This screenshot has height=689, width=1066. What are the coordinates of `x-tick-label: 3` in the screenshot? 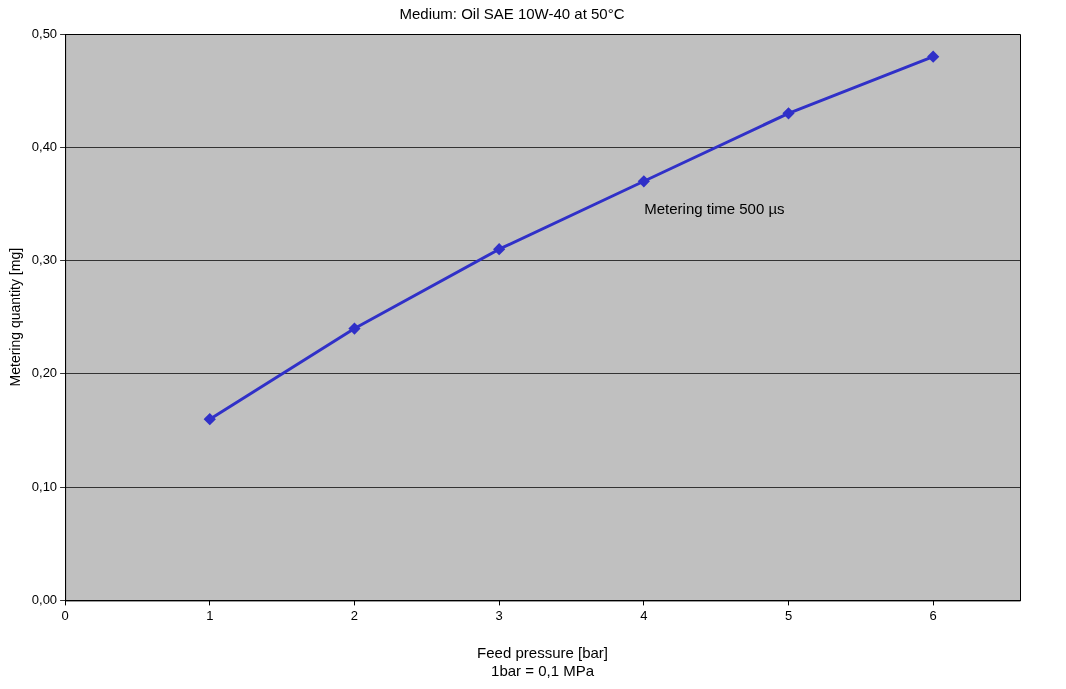 It's located at (499, 615).